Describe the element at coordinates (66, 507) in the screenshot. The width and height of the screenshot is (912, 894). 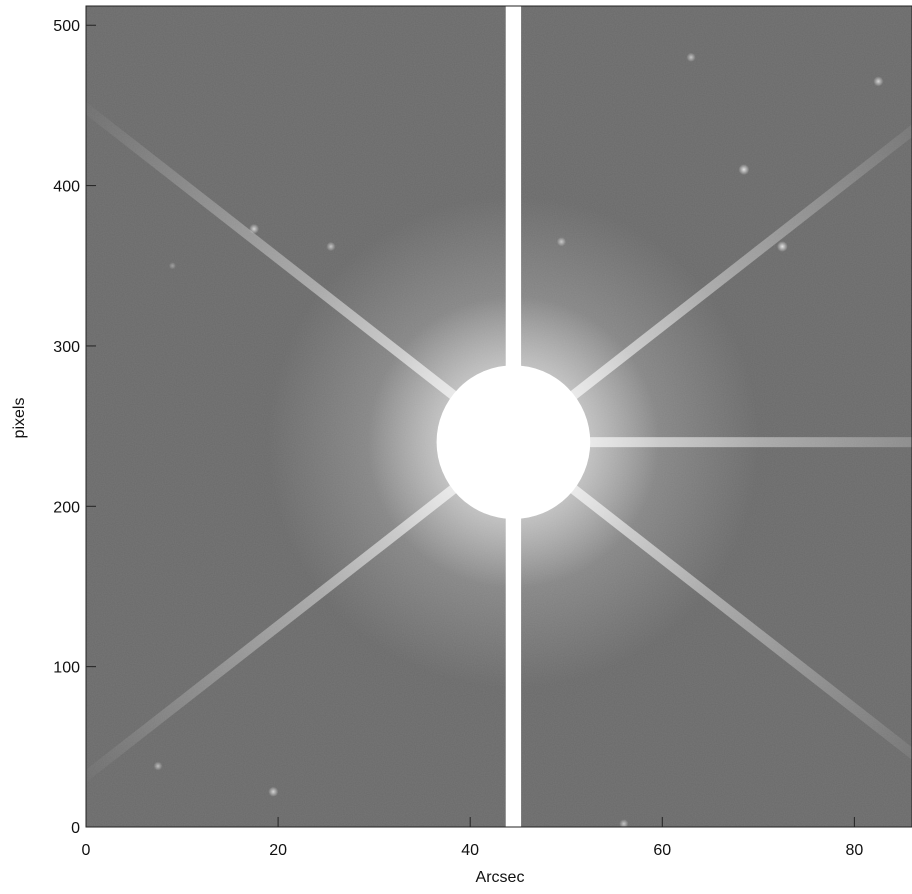
I see `y-tick-label: 200` at that location.